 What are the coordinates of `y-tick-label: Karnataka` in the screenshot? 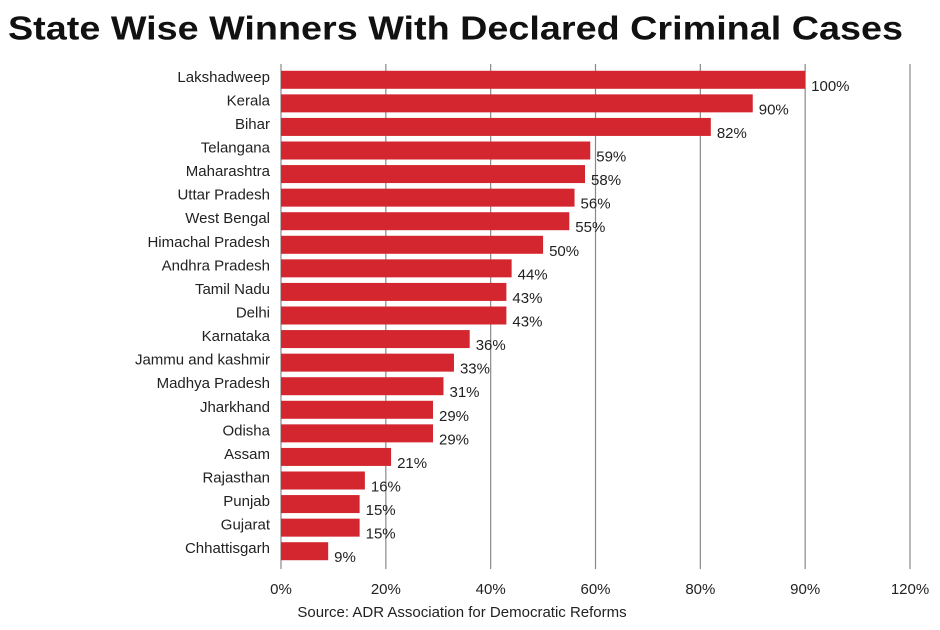 It's located at (236, 336).